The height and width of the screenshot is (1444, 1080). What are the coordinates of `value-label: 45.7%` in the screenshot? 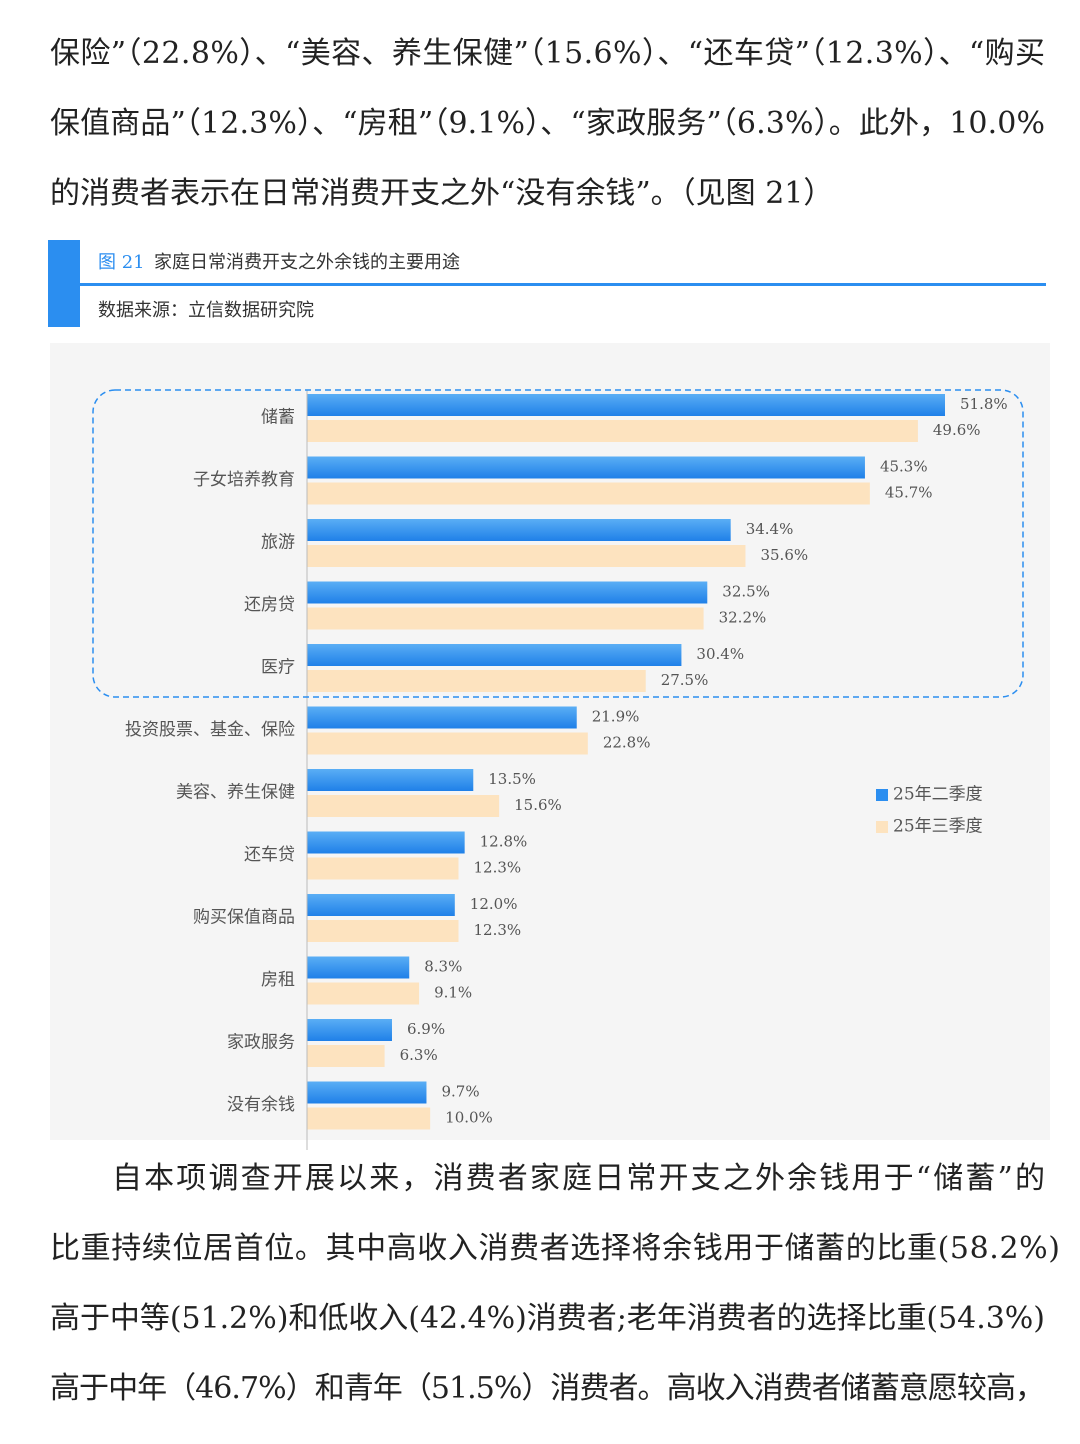 It's located at (909, 493).